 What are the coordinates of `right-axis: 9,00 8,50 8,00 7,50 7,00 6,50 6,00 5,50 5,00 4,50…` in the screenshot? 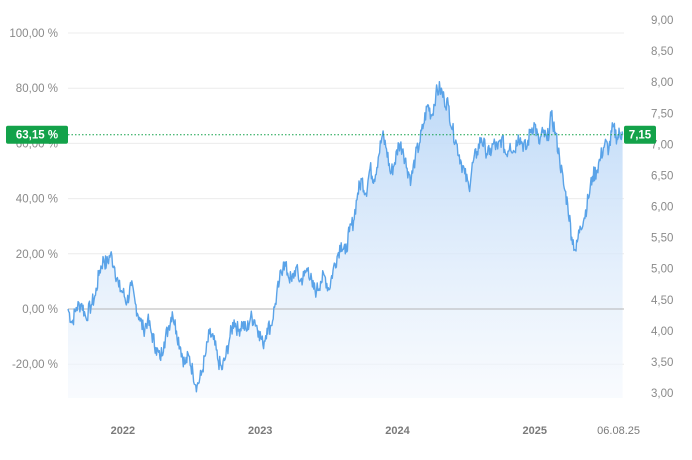 It's located at (662, 207).